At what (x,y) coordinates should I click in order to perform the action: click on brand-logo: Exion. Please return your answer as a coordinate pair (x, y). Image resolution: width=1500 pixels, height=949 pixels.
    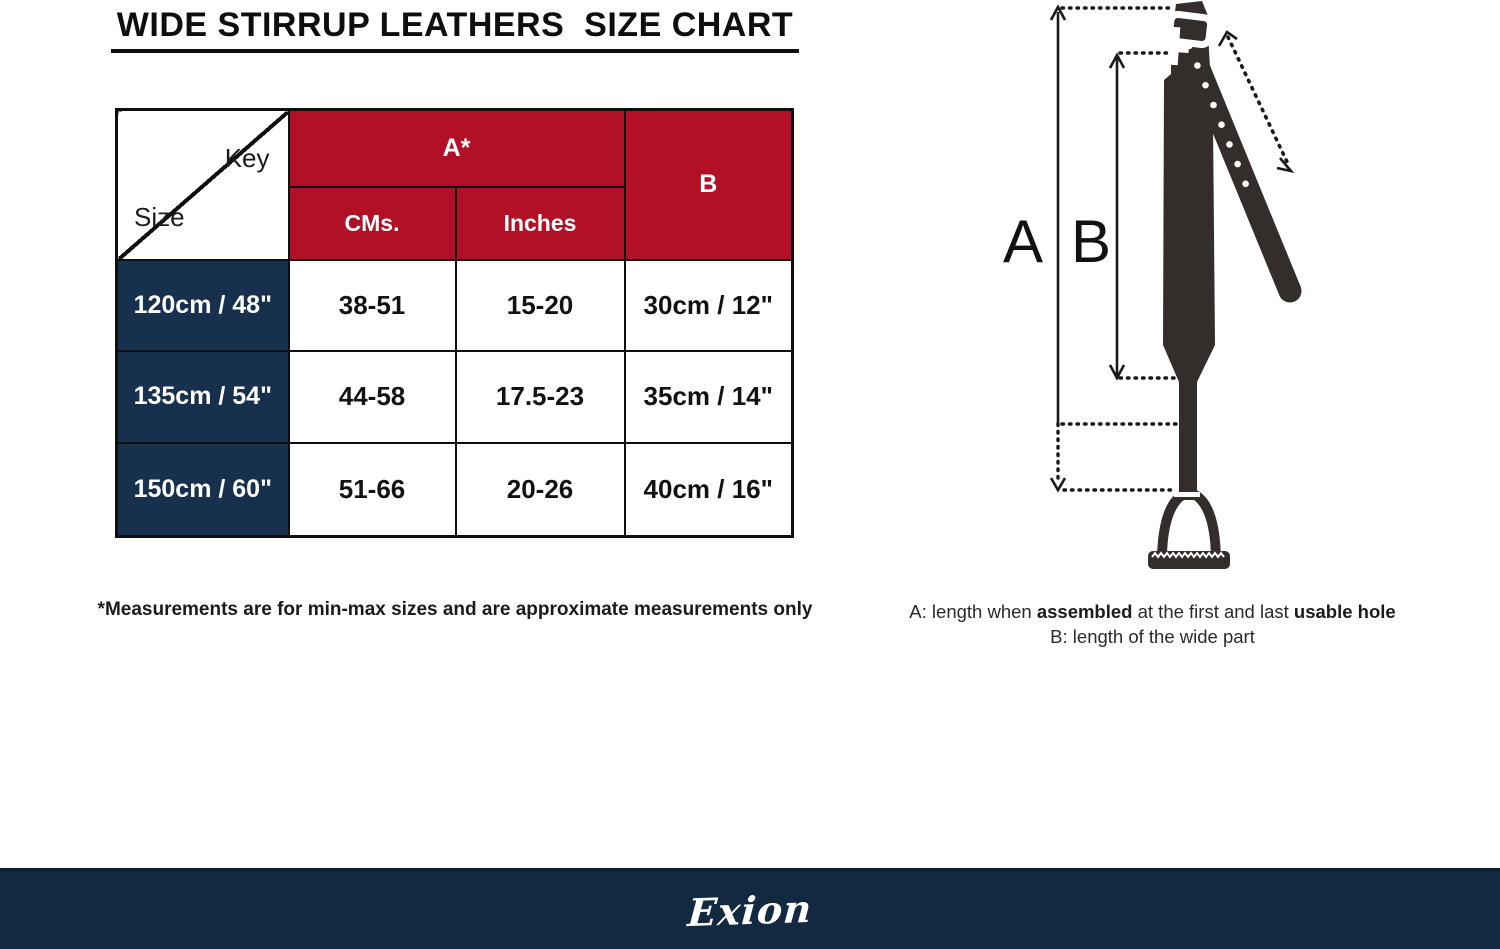
    Looking at the image, I should click on (750, 910).